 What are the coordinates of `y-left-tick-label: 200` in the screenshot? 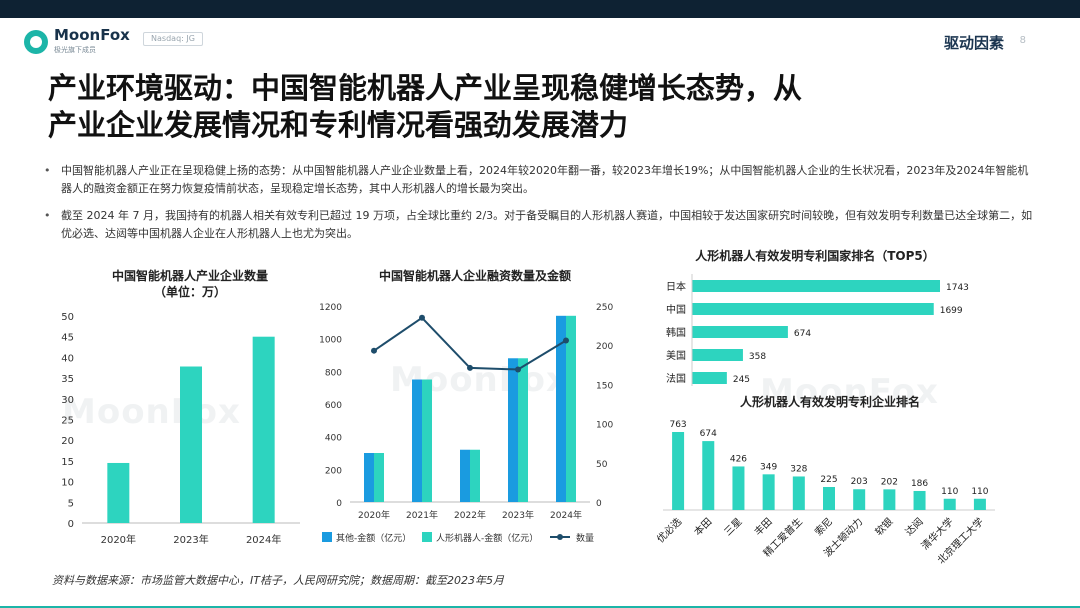 It's located at (333, 471).